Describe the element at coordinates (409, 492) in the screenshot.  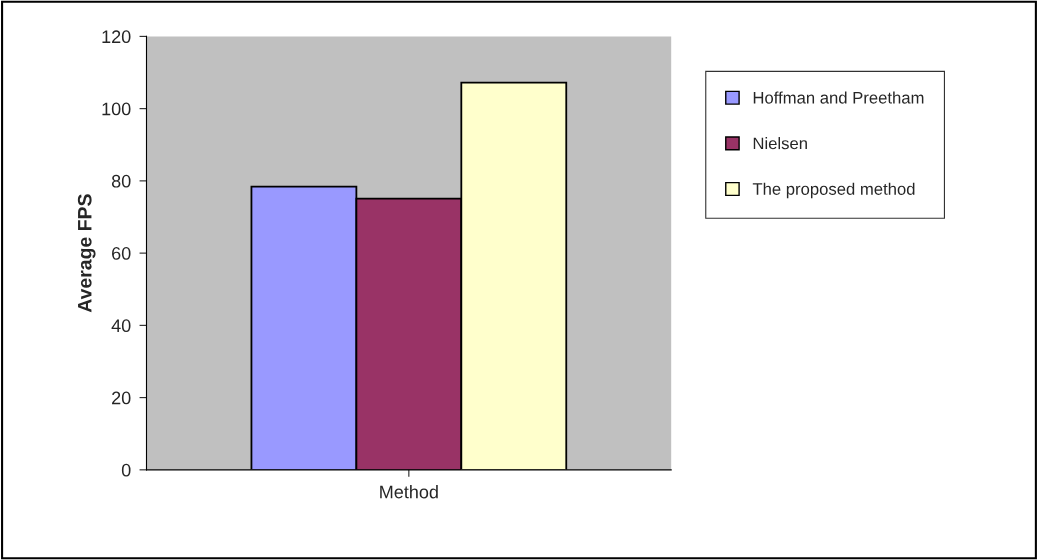
I see `x-tick-label: Method` at that location.